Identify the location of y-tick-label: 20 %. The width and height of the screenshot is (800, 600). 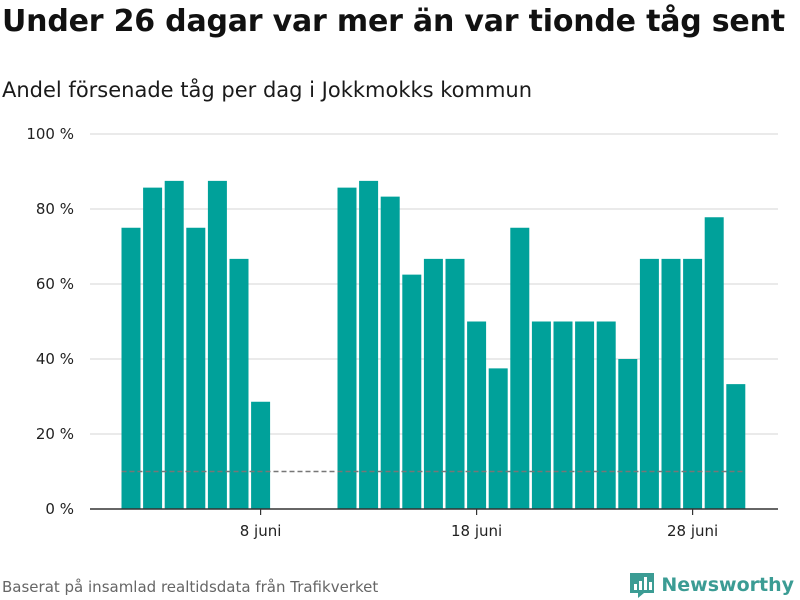
(55, 434).